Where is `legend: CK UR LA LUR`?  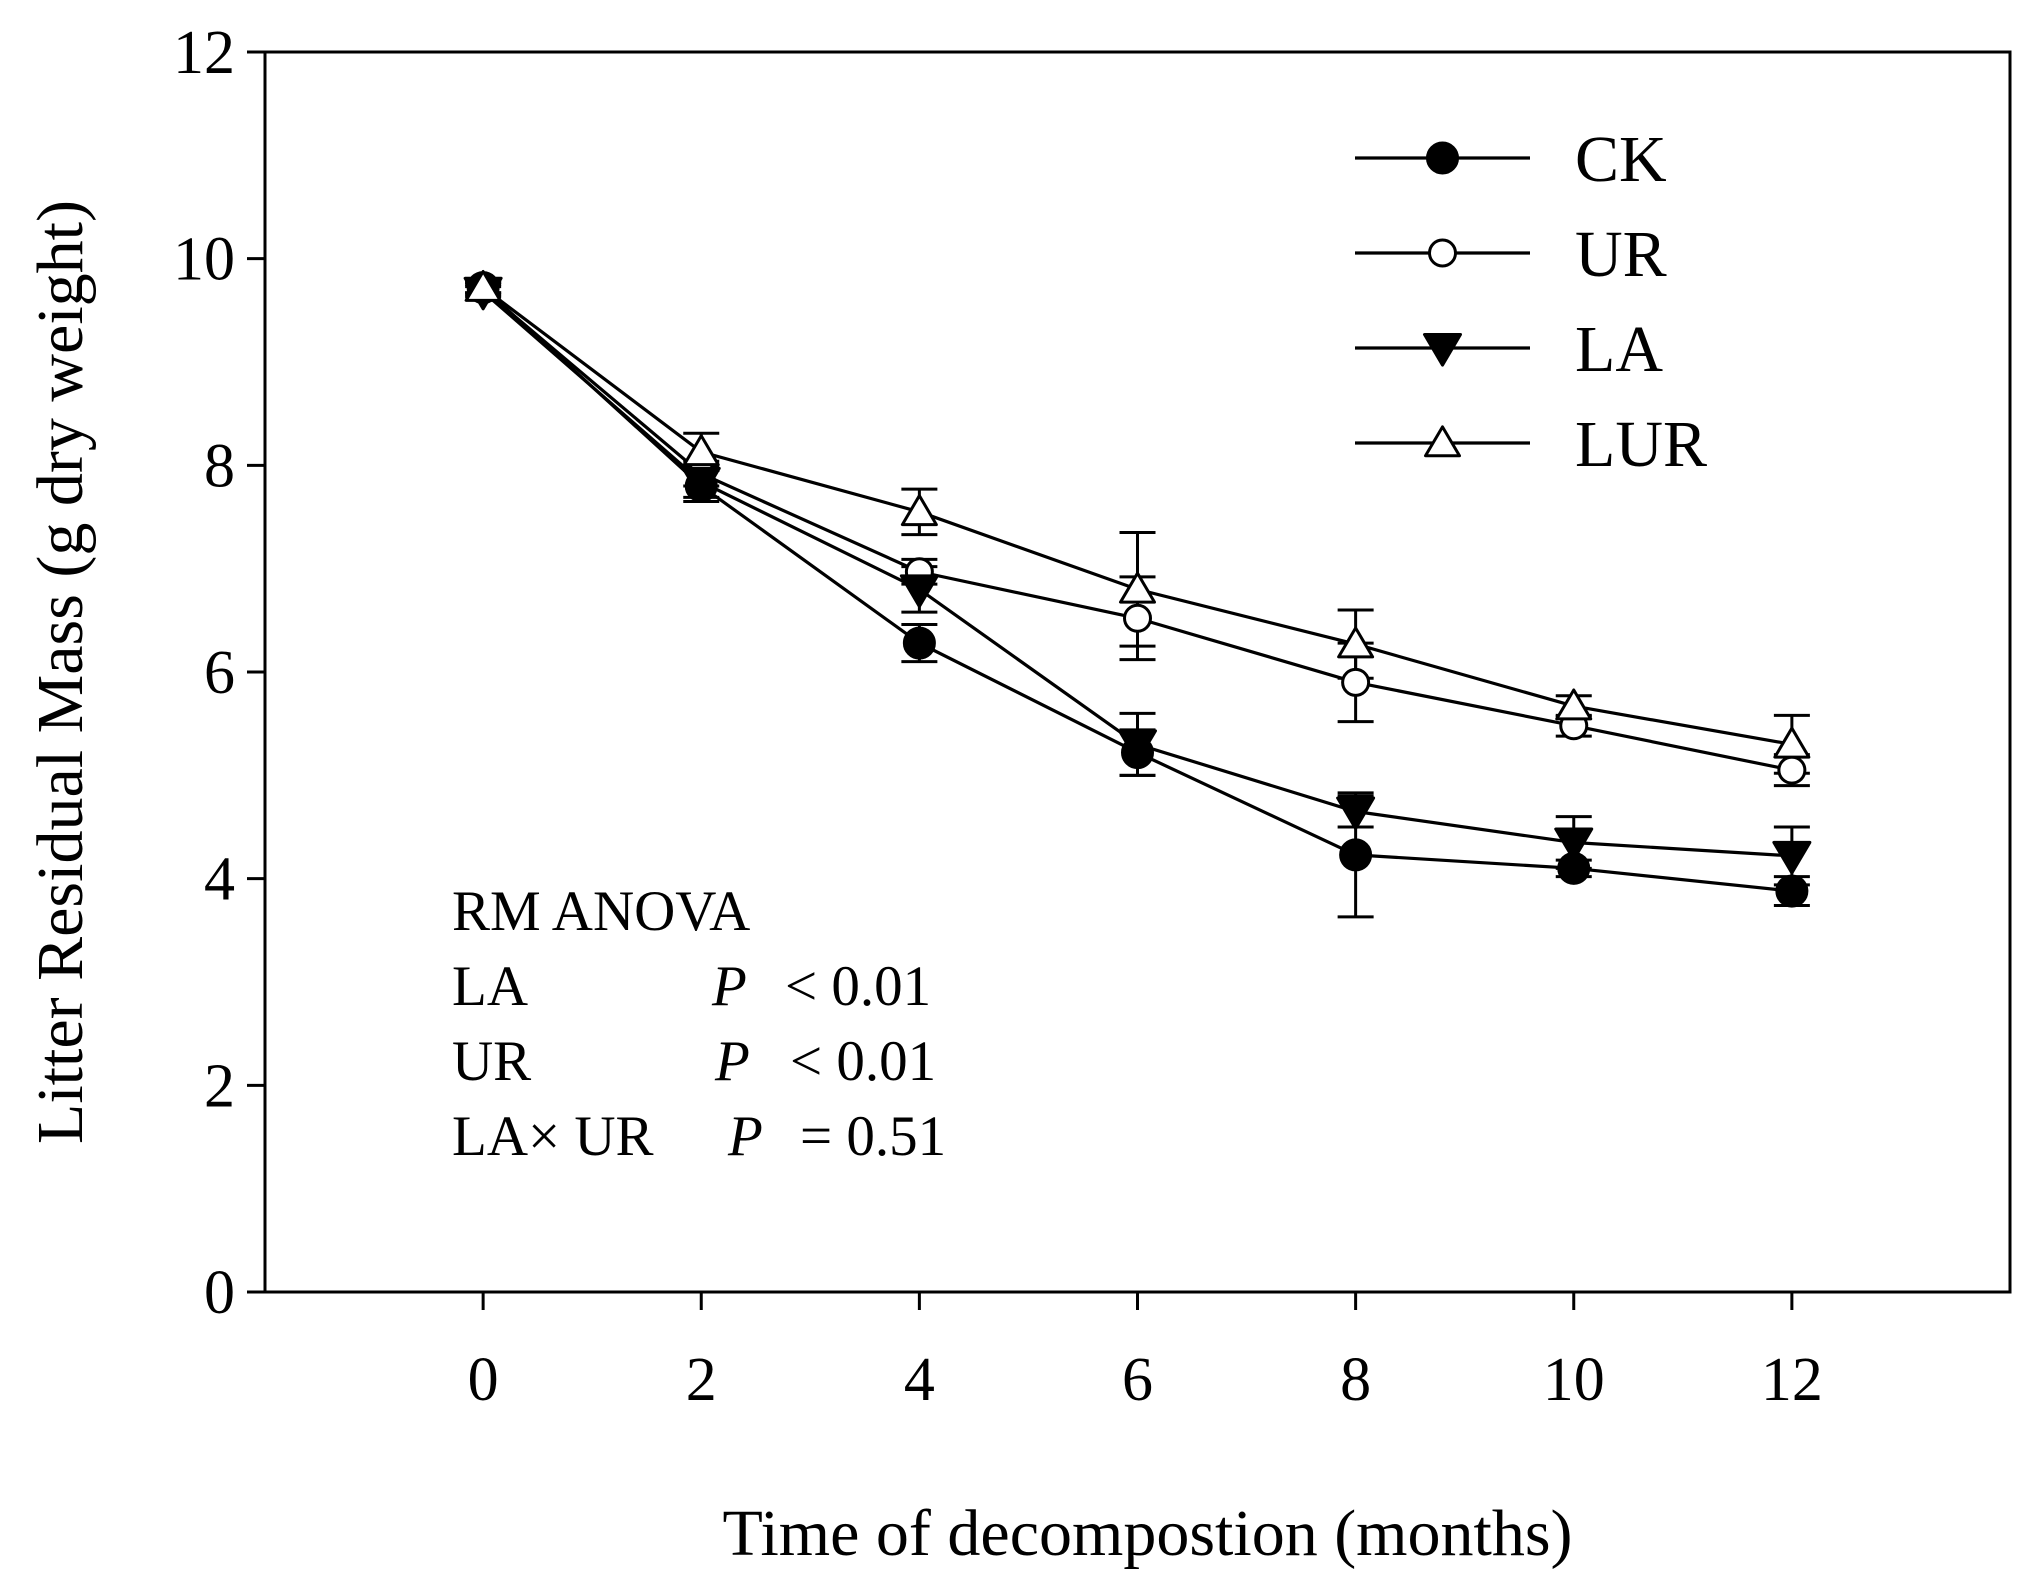
legend: CK UR LA LUR is located at coordinates (1531, 302).